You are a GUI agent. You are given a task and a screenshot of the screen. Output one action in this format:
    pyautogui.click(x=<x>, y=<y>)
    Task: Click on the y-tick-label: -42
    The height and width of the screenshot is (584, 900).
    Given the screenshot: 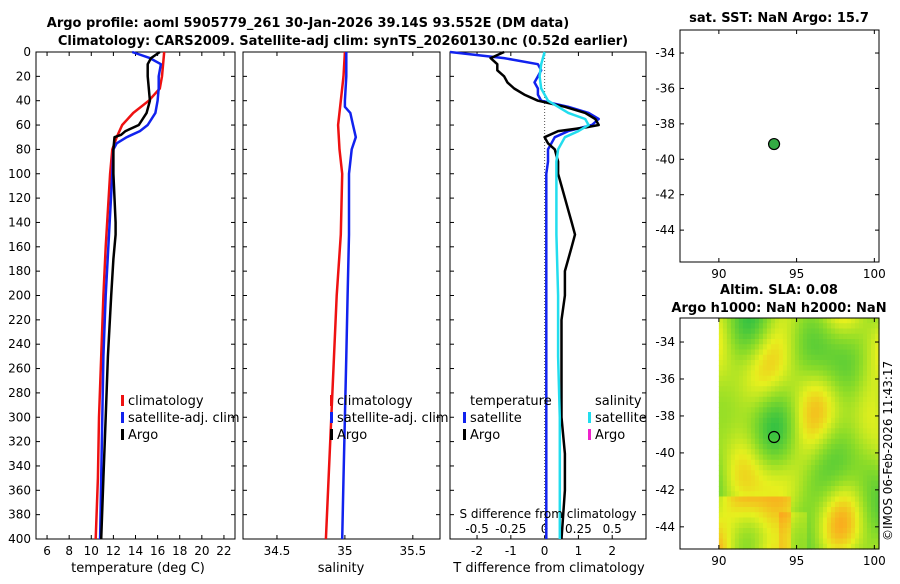 What is the action you would take?
    pyautogui.click(x=665, y=195)
    